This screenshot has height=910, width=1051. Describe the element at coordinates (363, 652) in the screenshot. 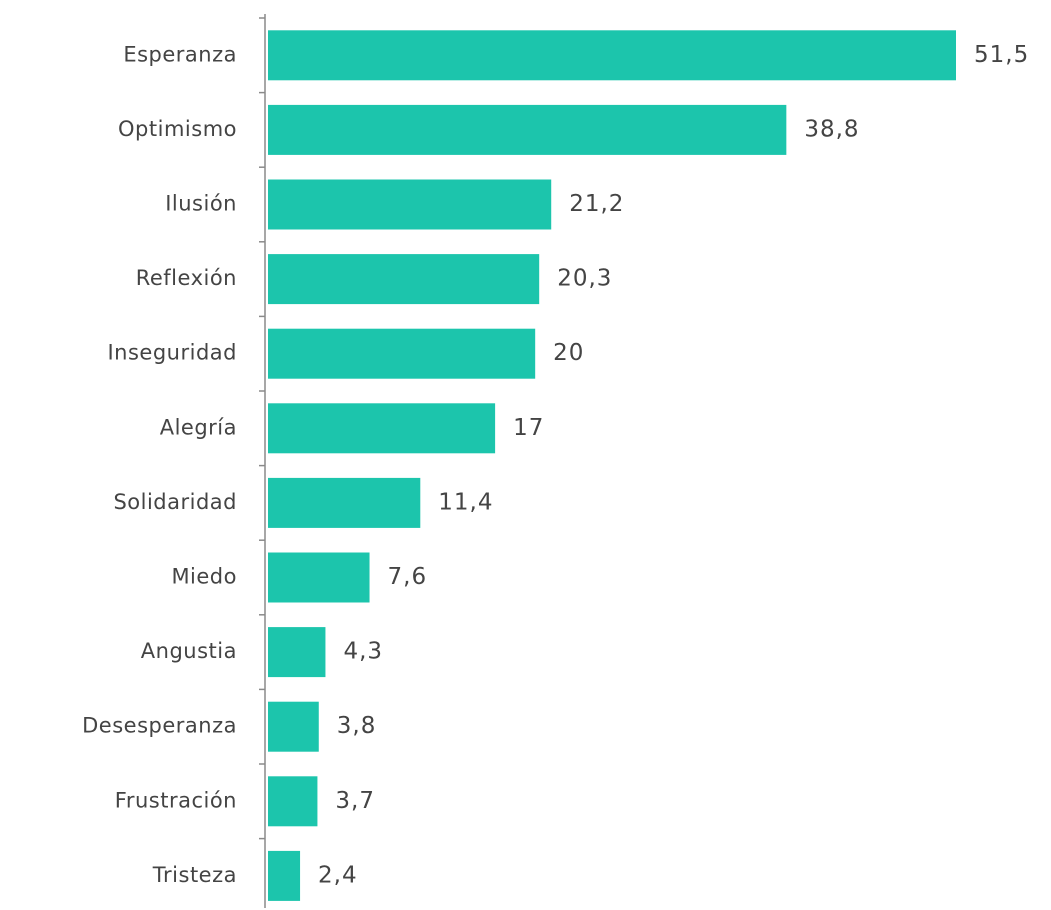

I see `value-label: 4,3` at that location.